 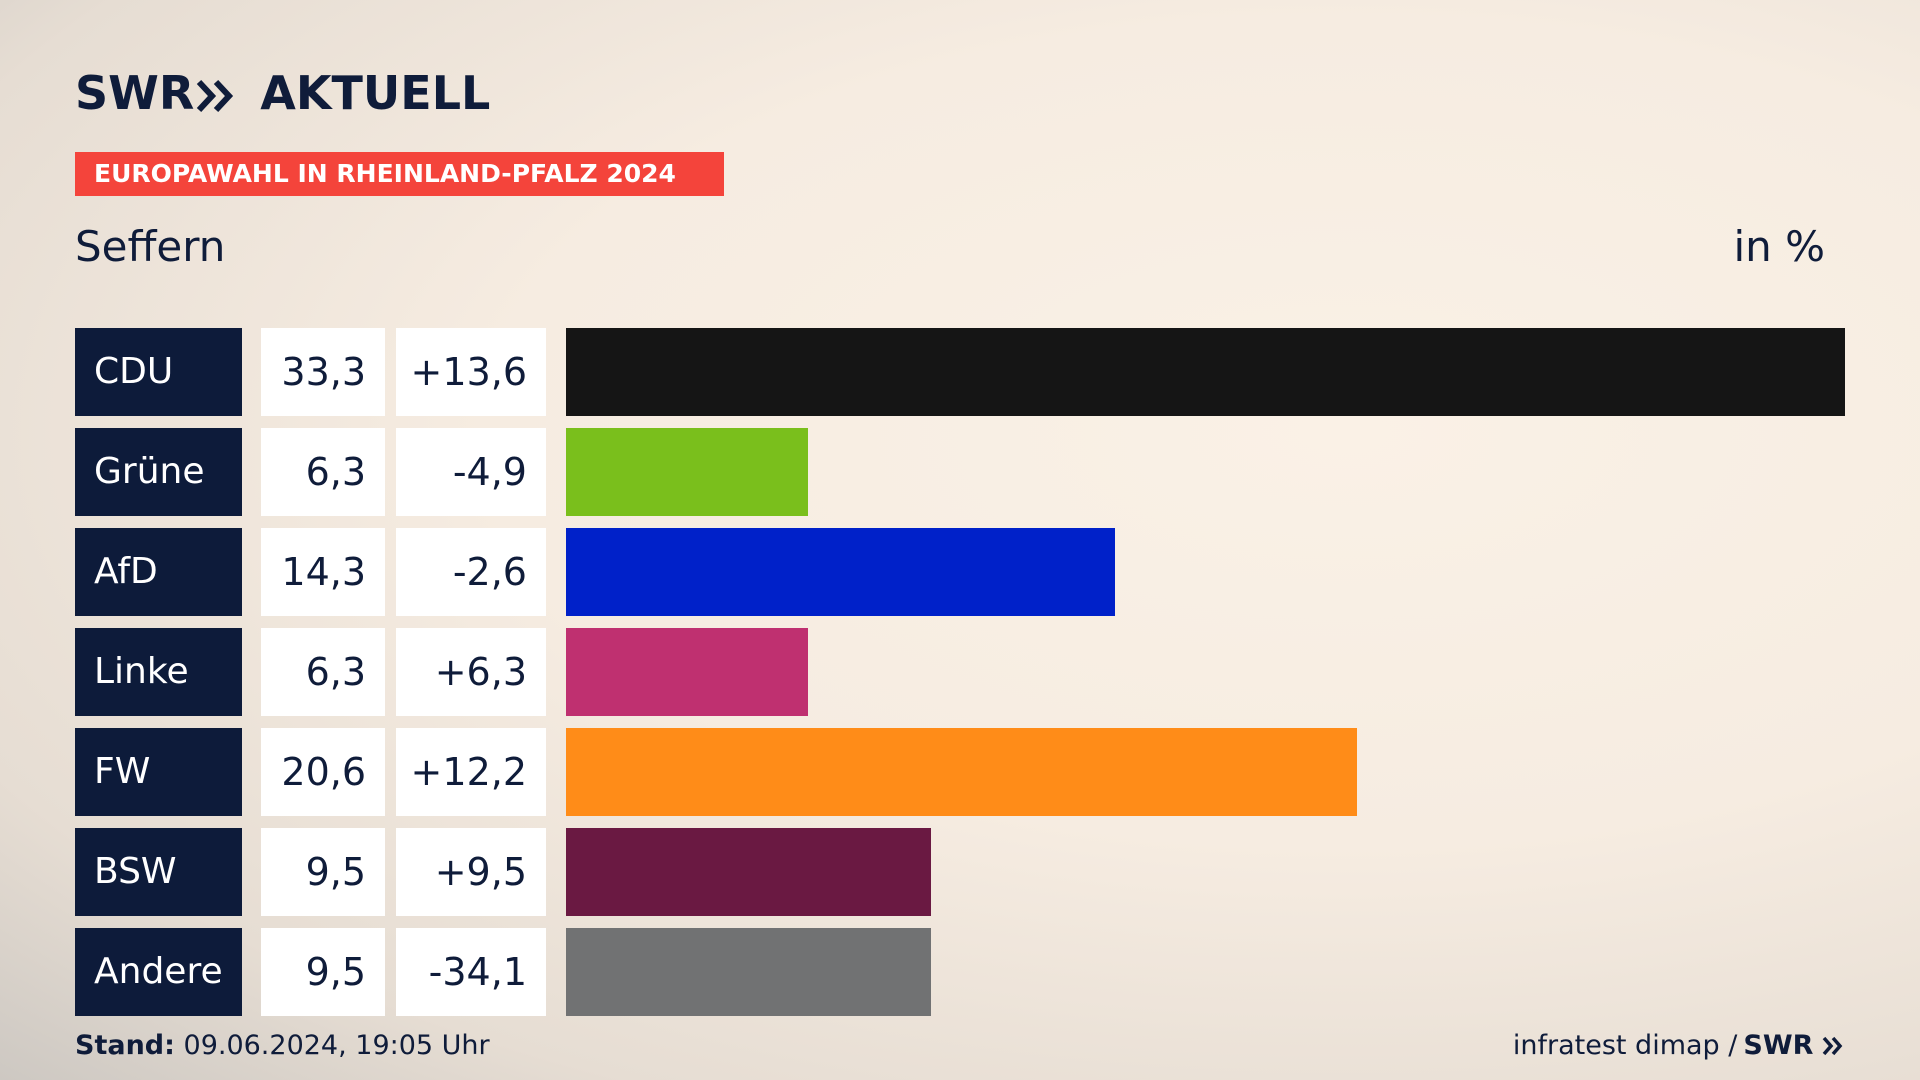 I want to click on election-tag: EUROPAWAHL IN RHEINLAND-PFALZ 2024, so click(x=399, y=174).